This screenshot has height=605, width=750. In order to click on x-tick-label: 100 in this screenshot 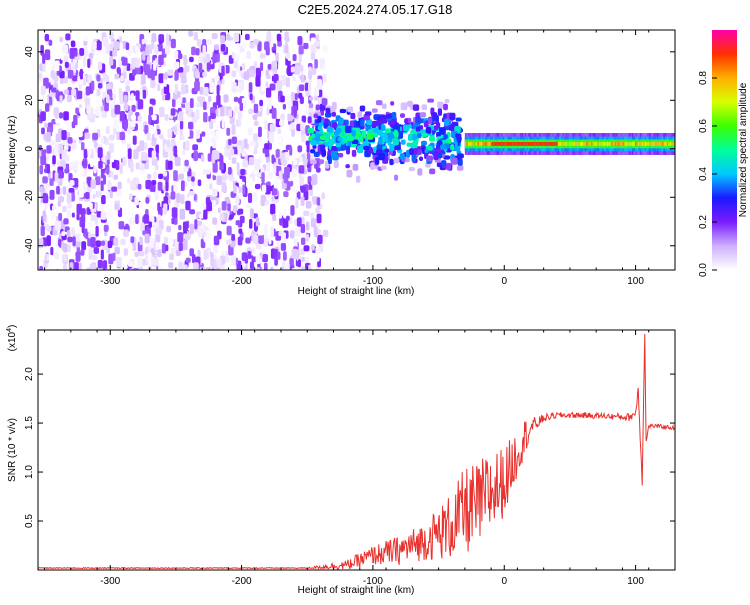, I will do `click(635, 581)`.